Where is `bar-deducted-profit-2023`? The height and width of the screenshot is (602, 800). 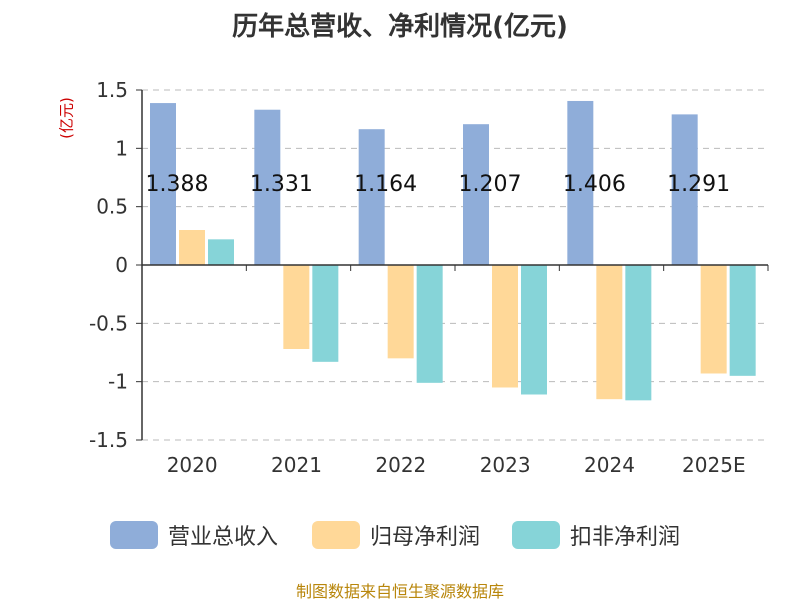 bar-deducted-profit-2023 is located at coordinates (534, 330).